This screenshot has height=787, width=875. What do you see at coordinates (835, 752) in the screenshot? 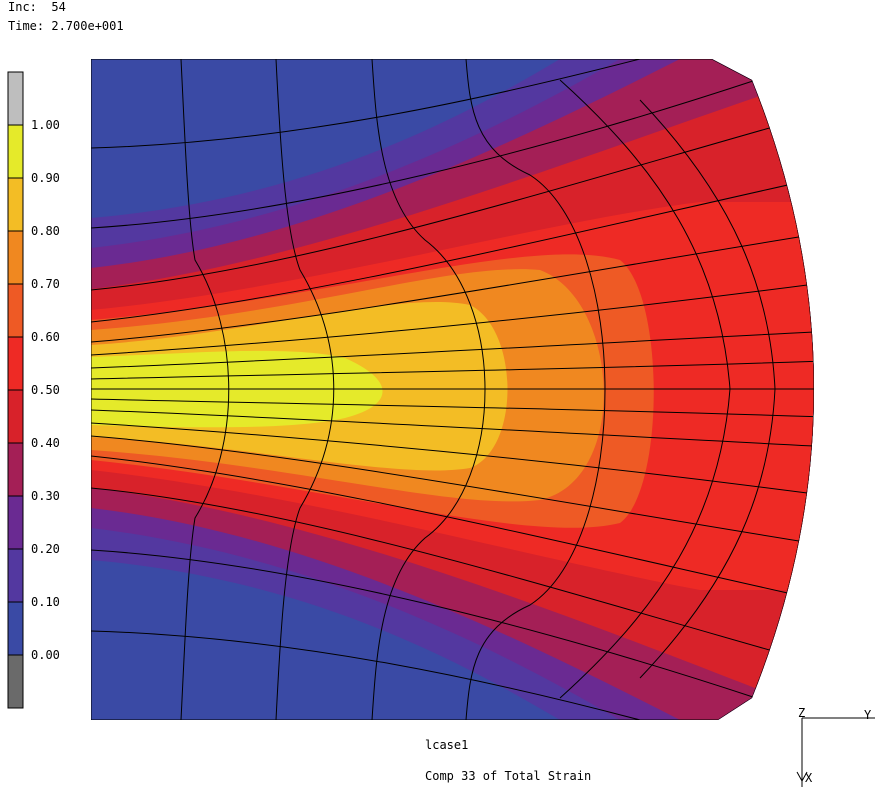
I see `axis-triad` at bounding box center [835, 752].